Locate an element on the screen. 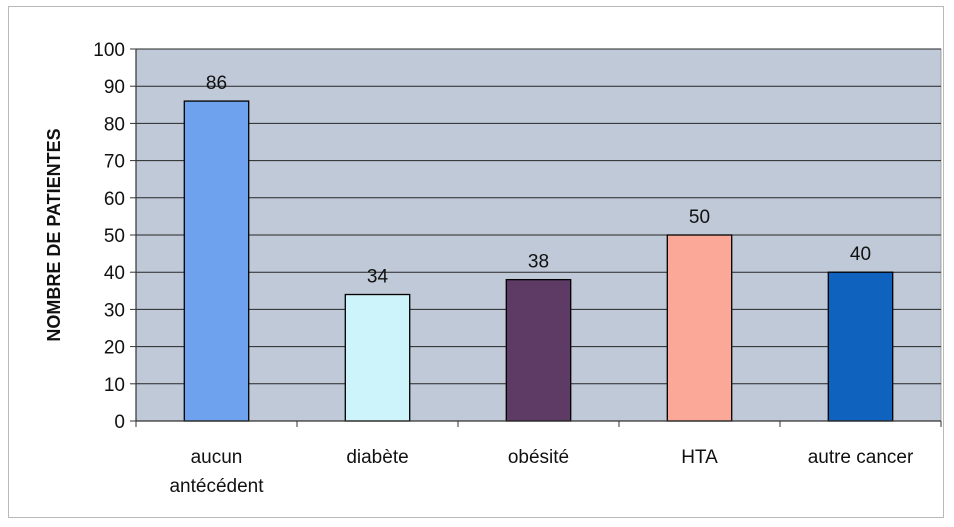 The image size is (954, 527). y-tick-label: 60 is located at coordinates (114, 199).